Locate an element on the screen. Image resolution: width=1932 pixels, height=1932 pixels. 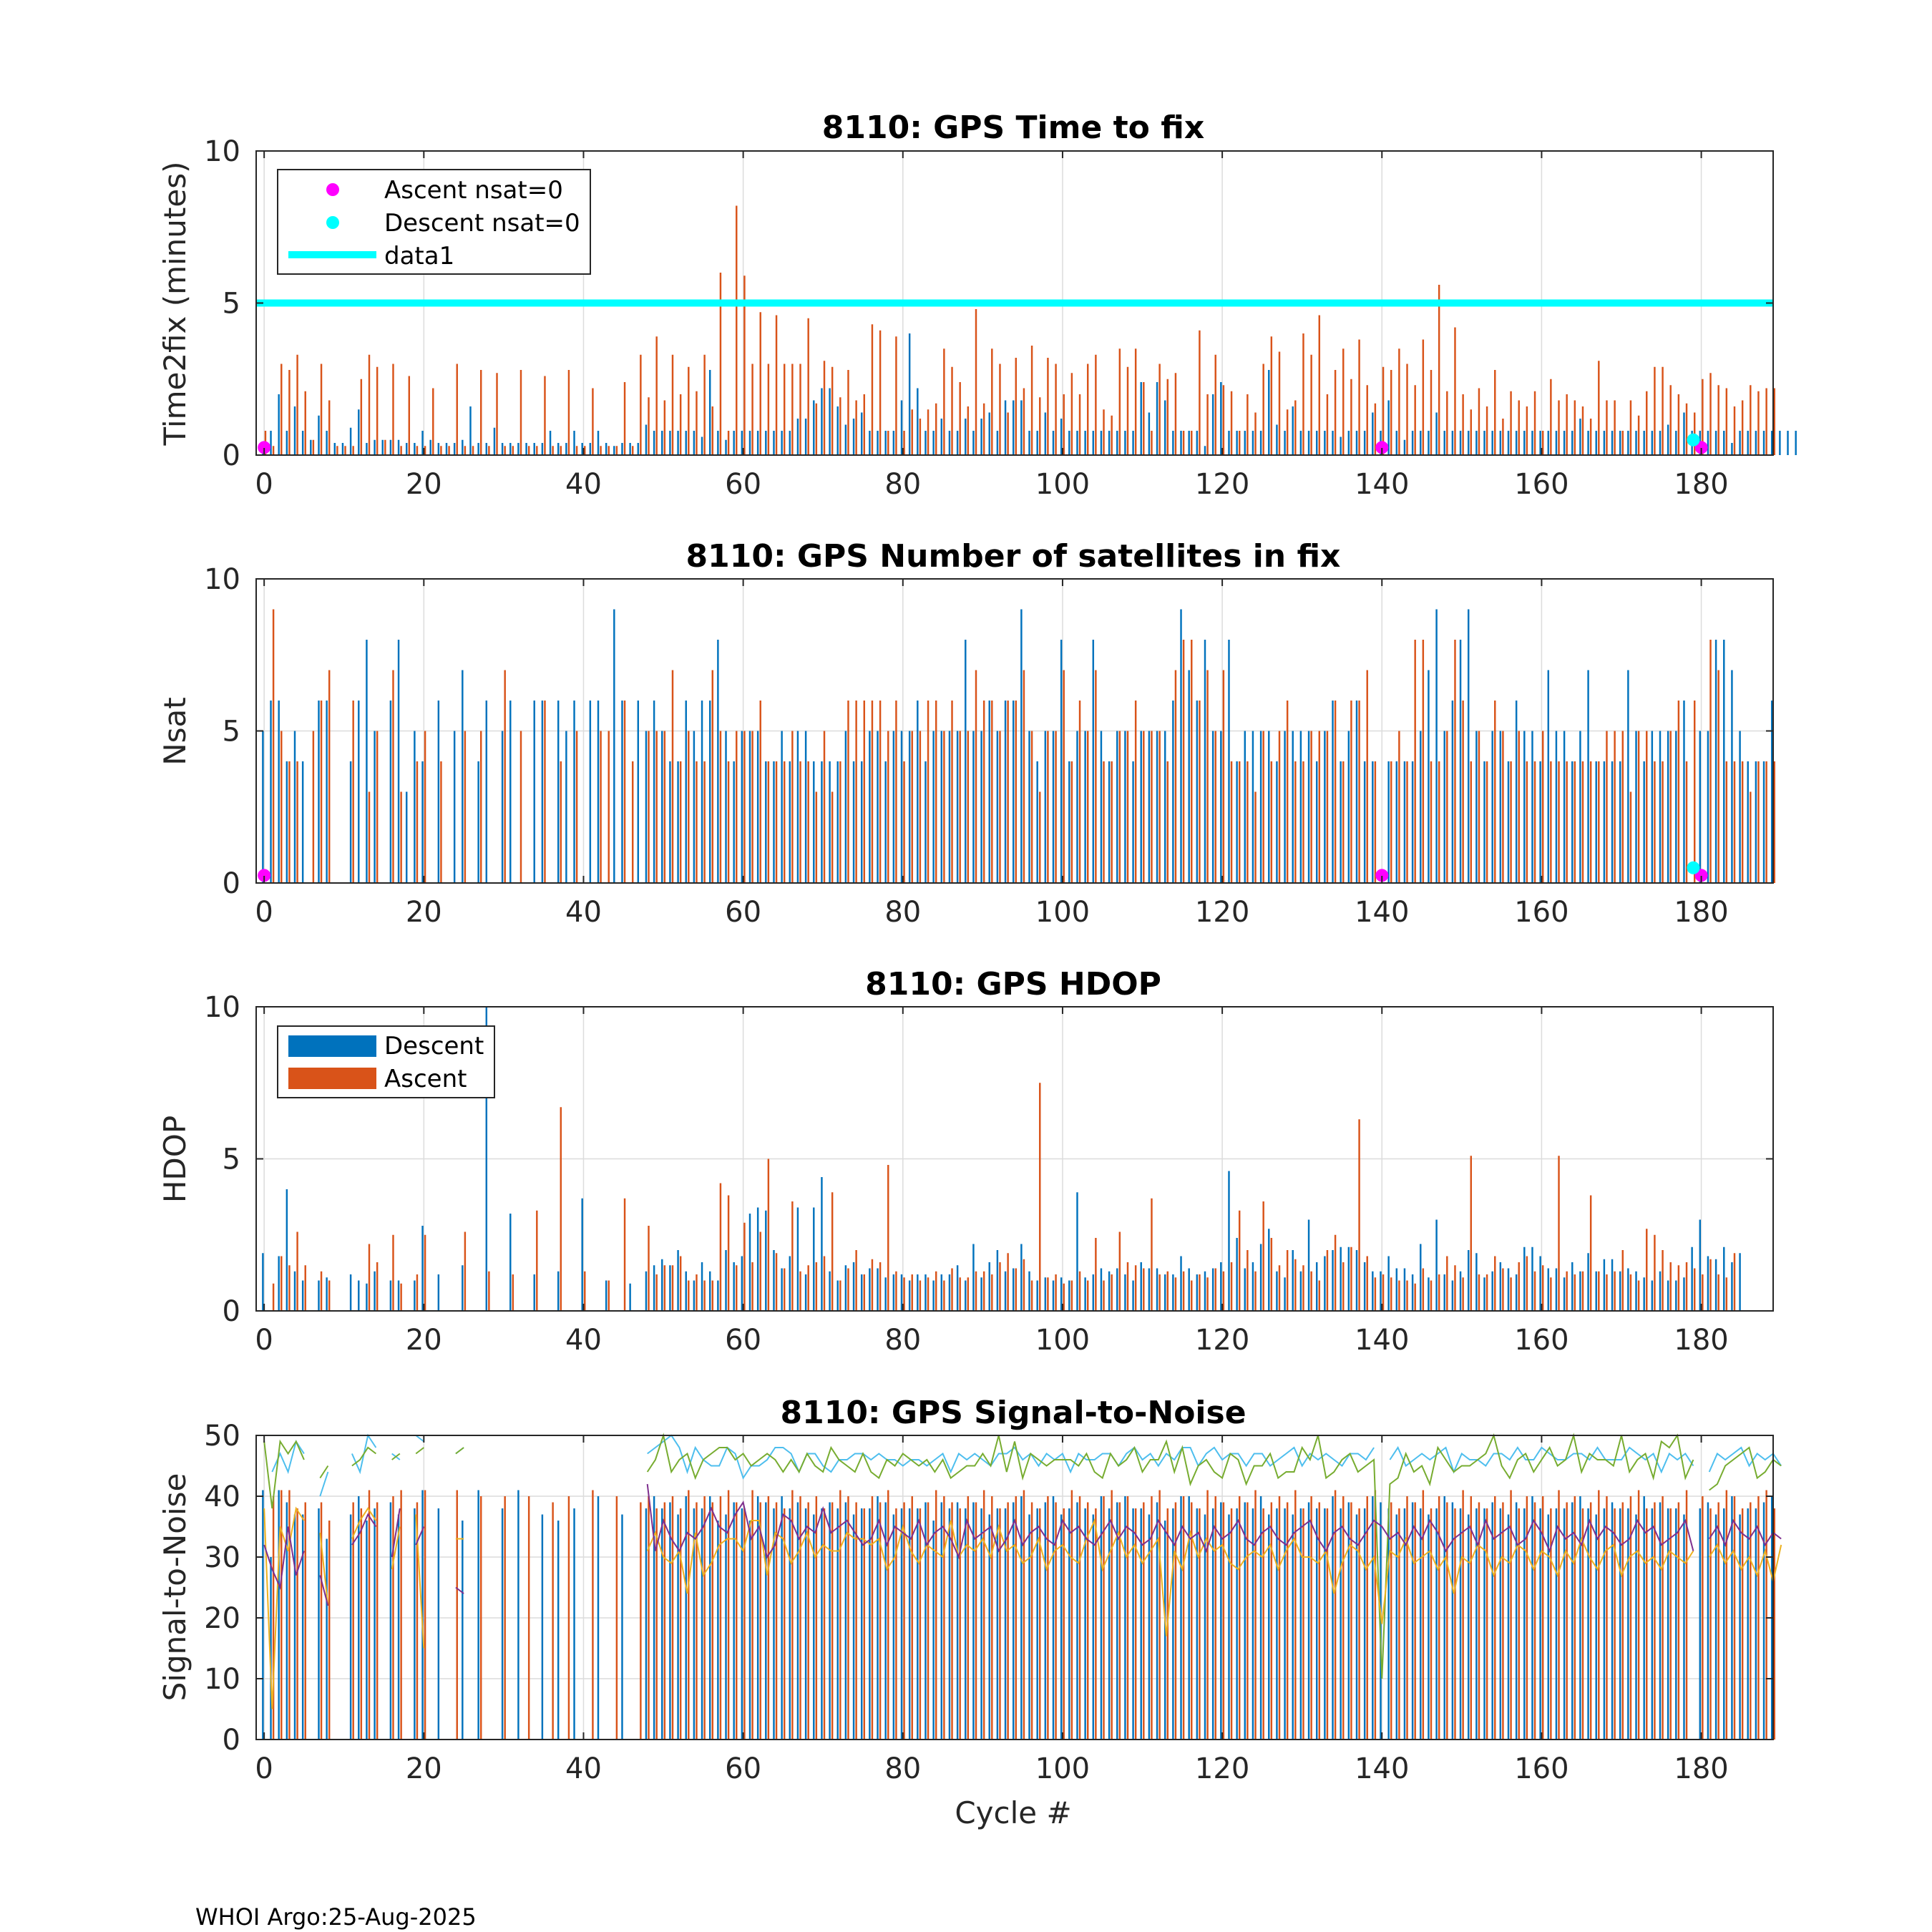
time2fix-xtick-label: 40 is located at coordinates (583, 484).